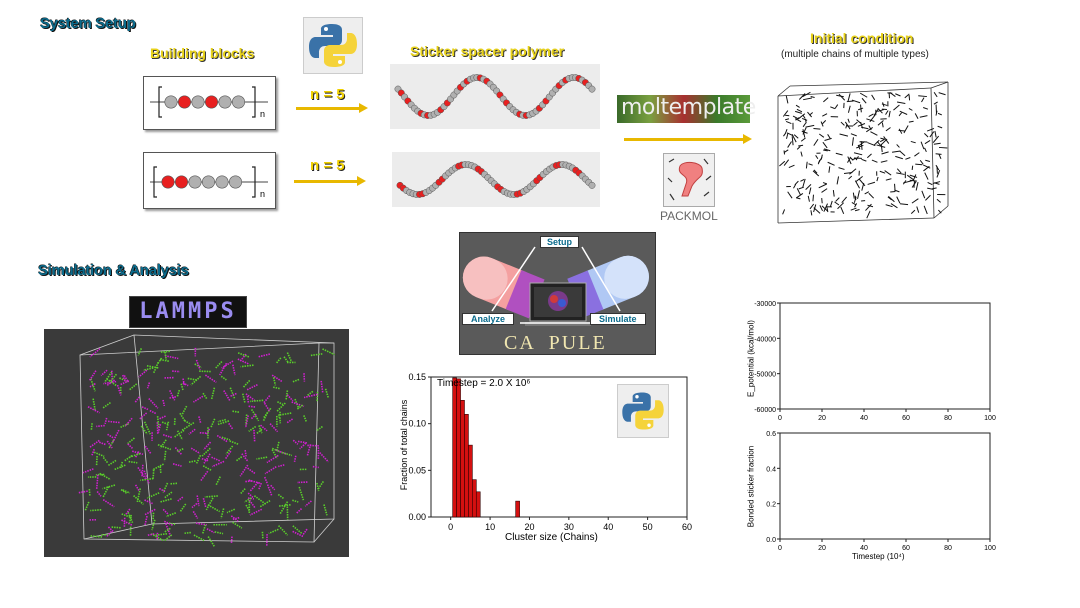  What do you see at coordinates (990, 548) in the screenshot?
I see `x-tick-label: 100` at bounding box center [990, 548].